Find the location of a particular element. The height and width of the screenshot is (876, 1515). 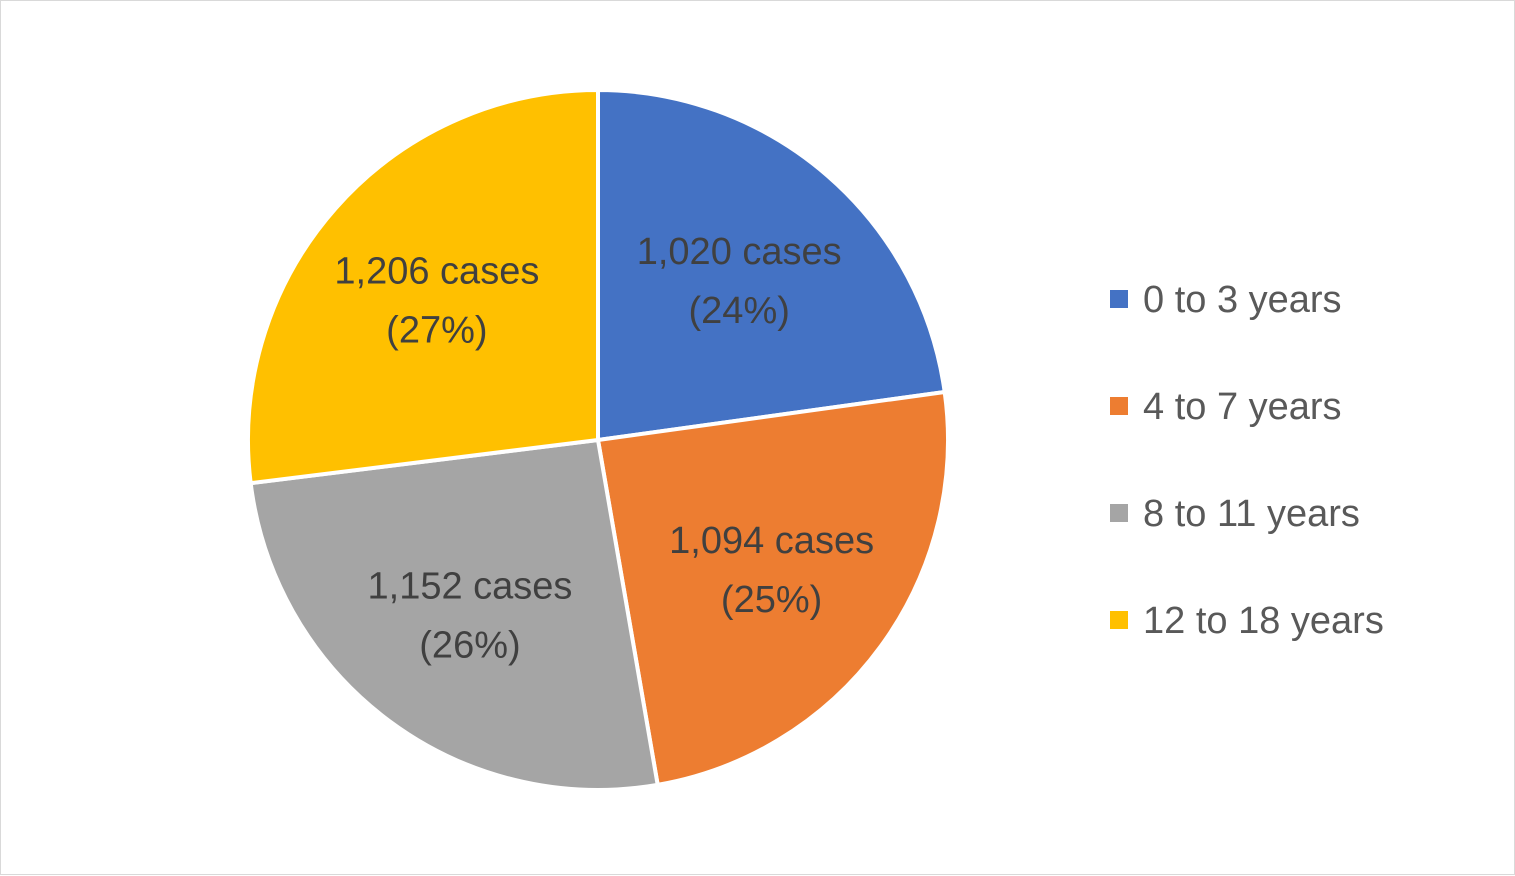

slice-percent-label: (25%) is located at coordinates (771, 600).